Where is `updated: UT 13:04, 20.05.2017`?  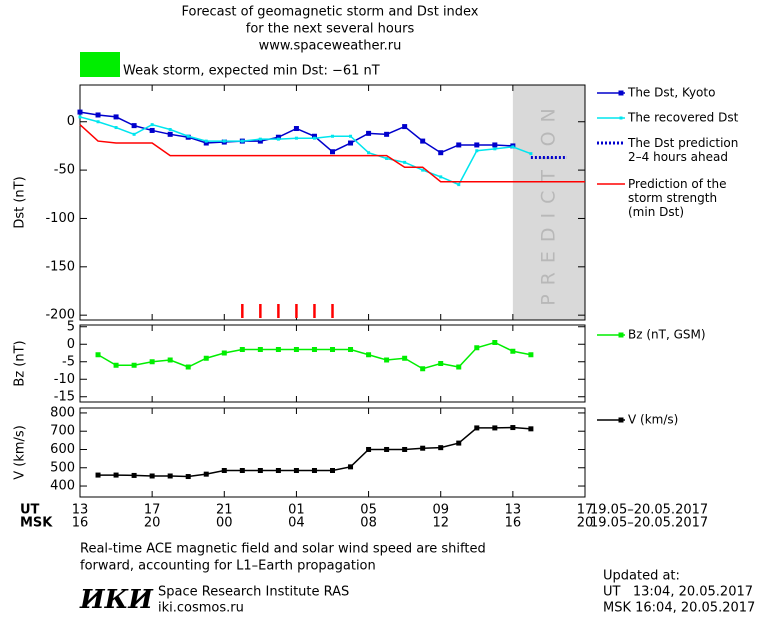
updated: UT 13:04, 20.05.2017 is located at coordinates (678, 592).